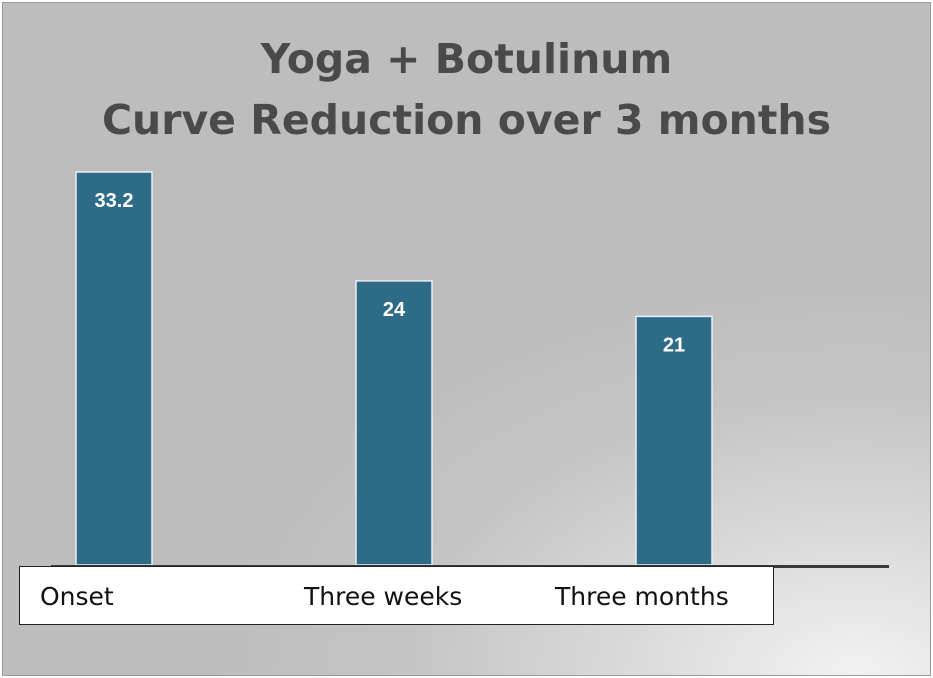  Describe the element at coordinates (77, 596) in the screenshot. I see `x-tick-label-onset: Onset` at that location.